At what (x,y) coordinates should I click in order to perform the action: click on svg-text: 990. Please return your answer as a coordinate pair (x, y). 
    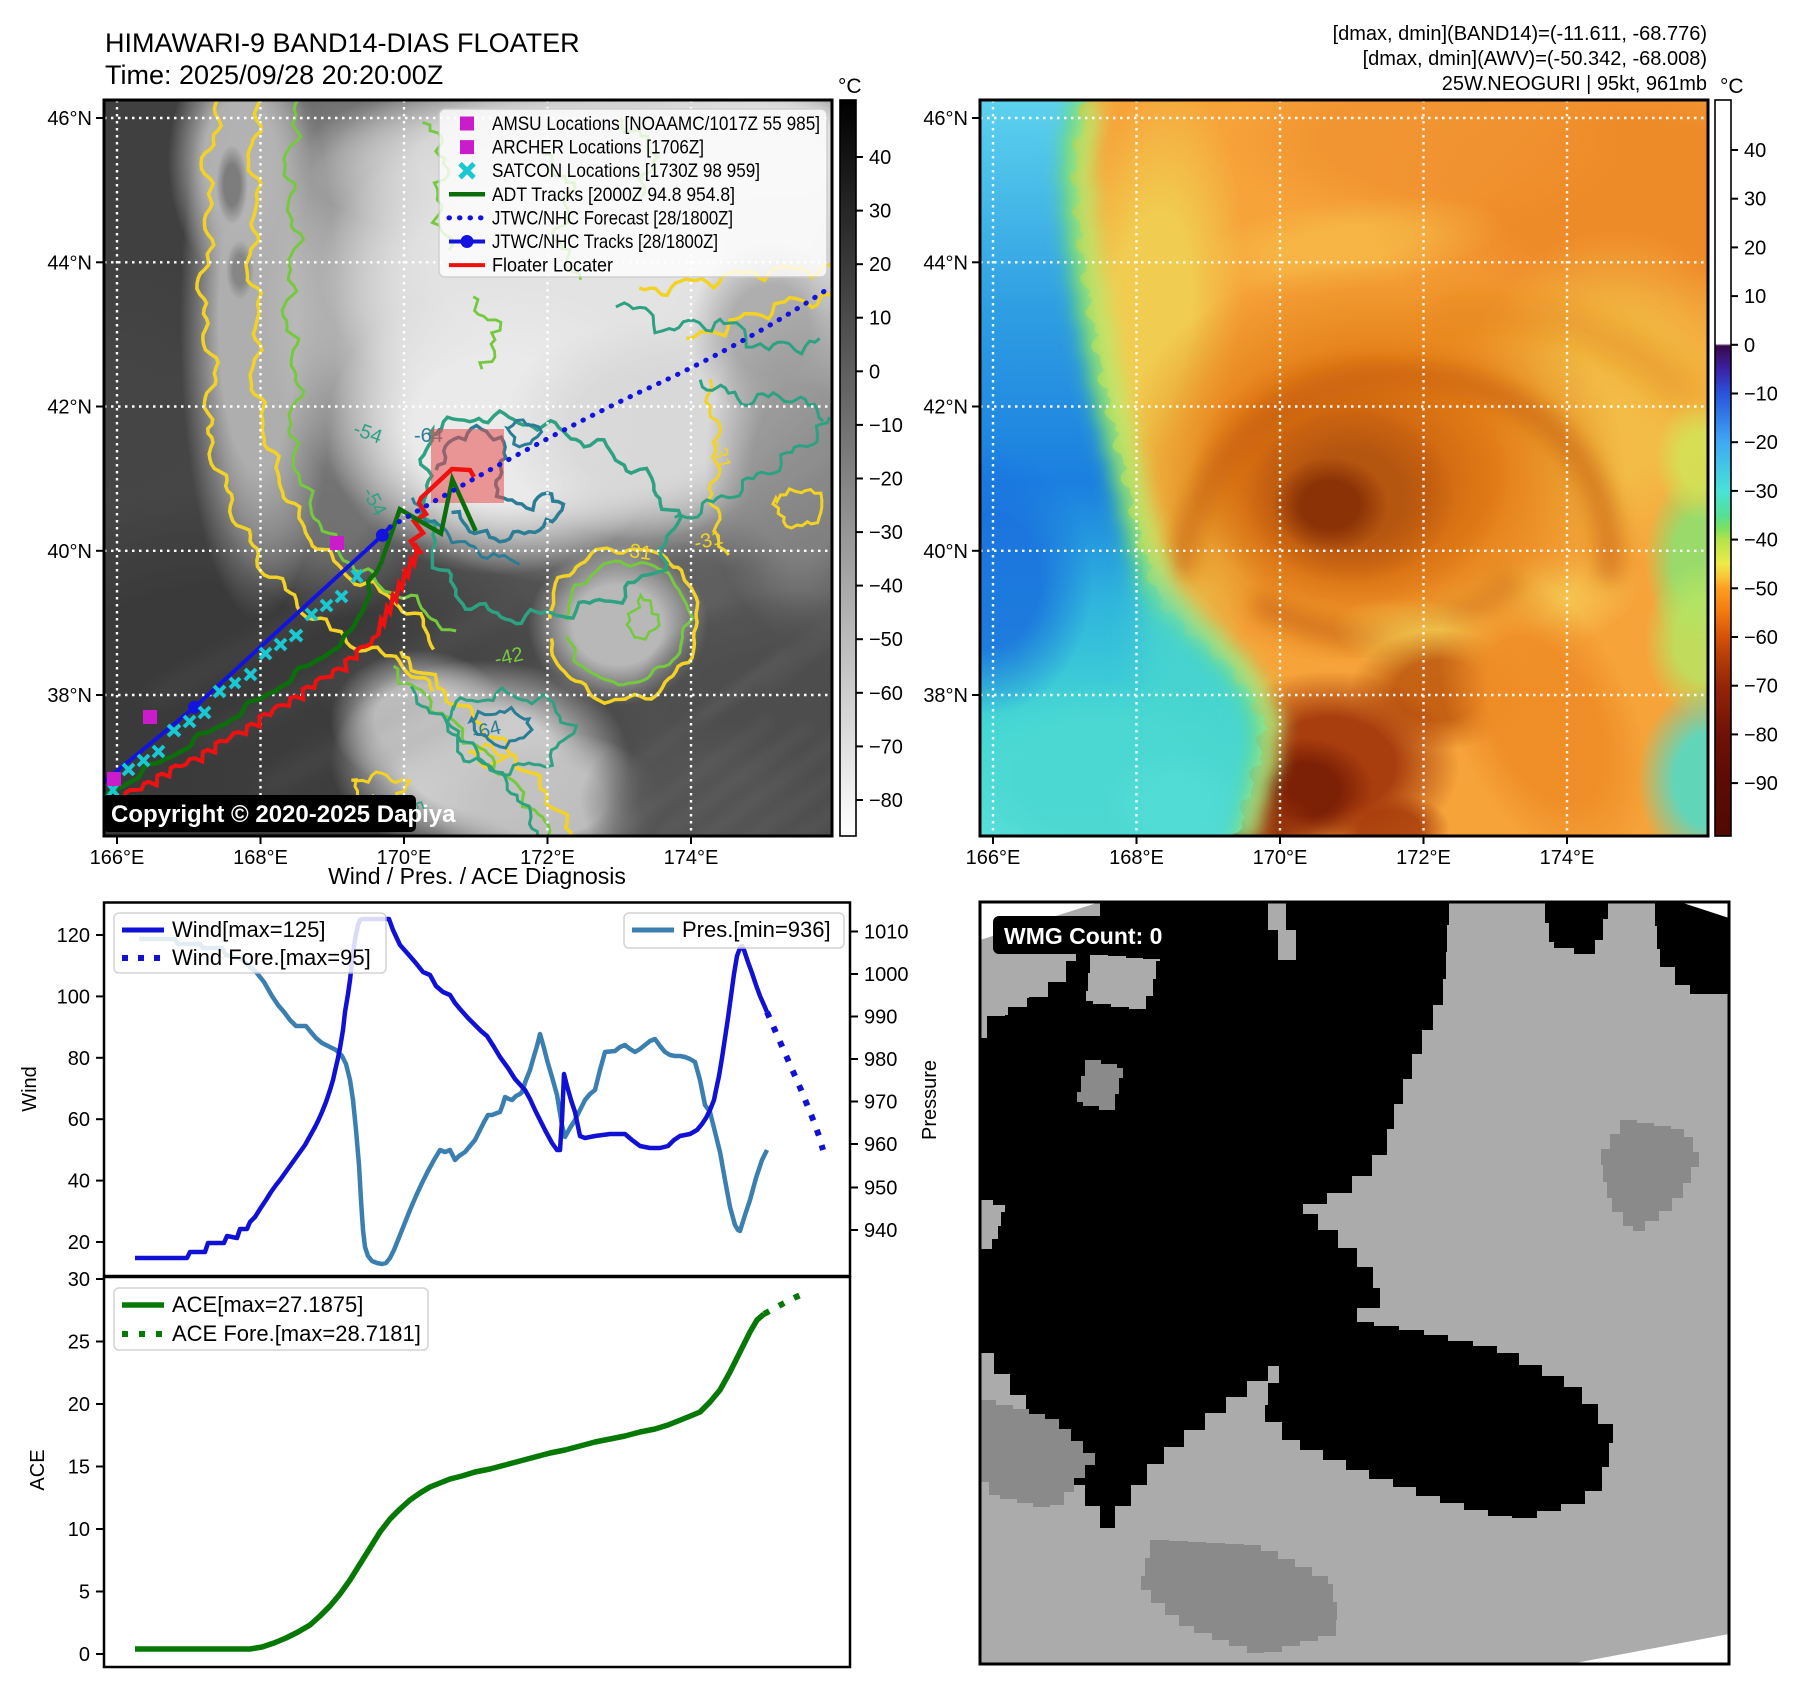
    Looking at the image, I should click on (880, 1018).